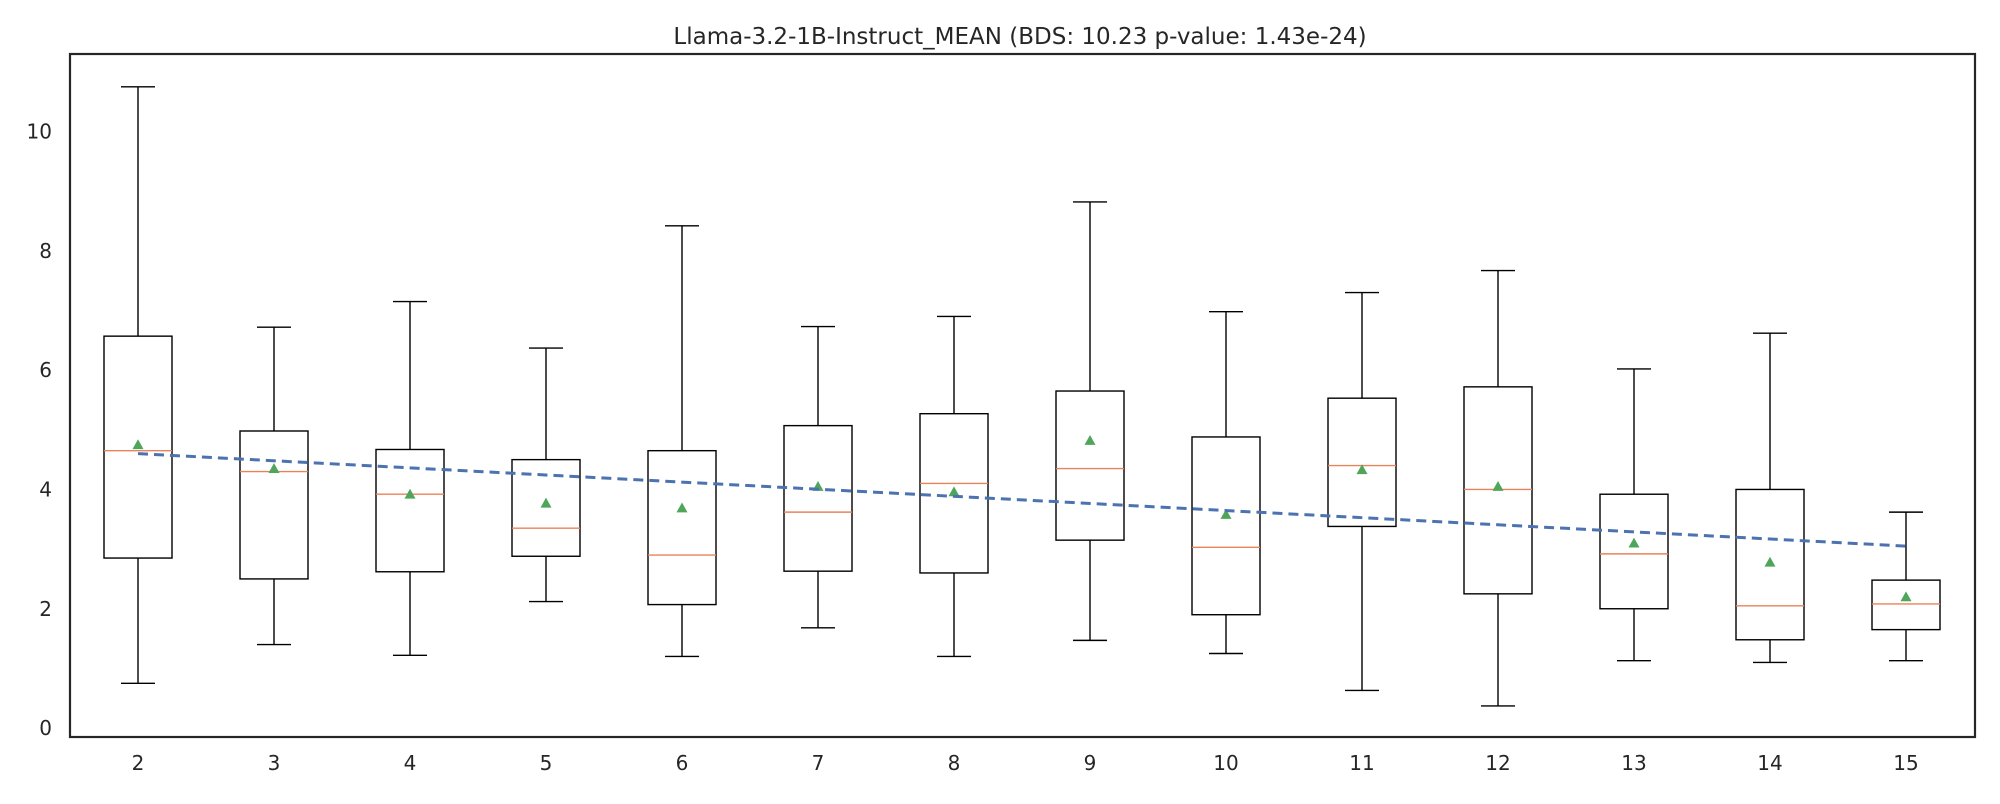  What do you see at coordinates (39, 430) in the screenshot?
I see `y-axis-ticks: 0 2 4 6 8 10` at bounding box center [39, 430].